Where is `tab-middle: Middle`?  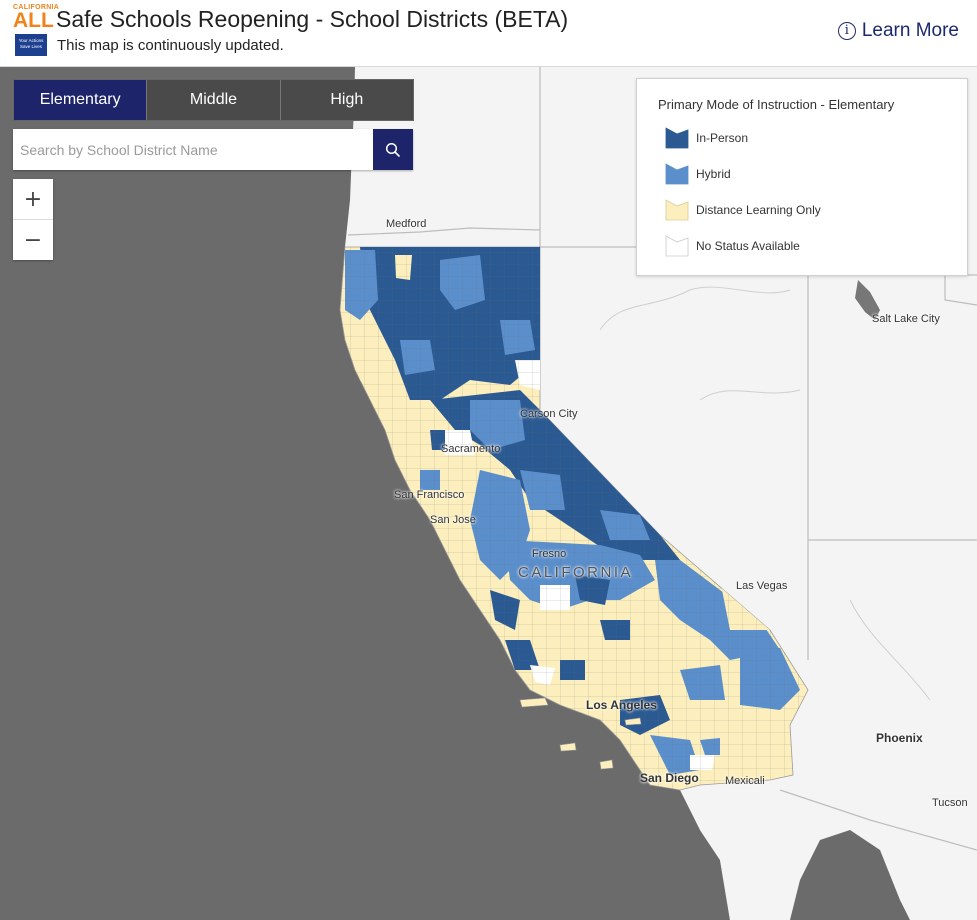 tab-middle: Middle is located at coordinates (214, 100).